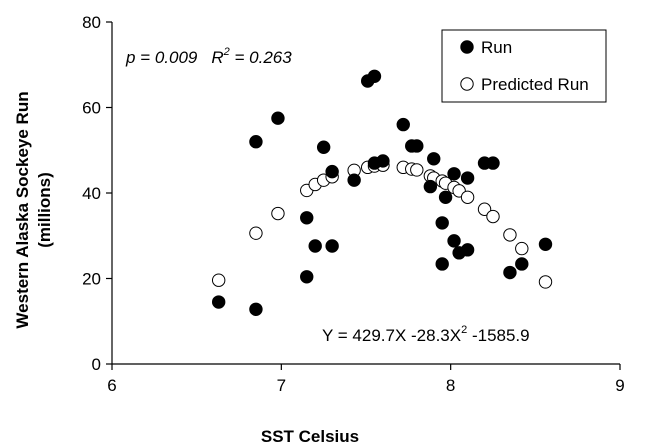 The width and height of the screenshot is (649, 448). Describe the element at coordinates (535, 84) in the screenshot. I see `legend-label-predicted-run: Predicted Run` at that location.